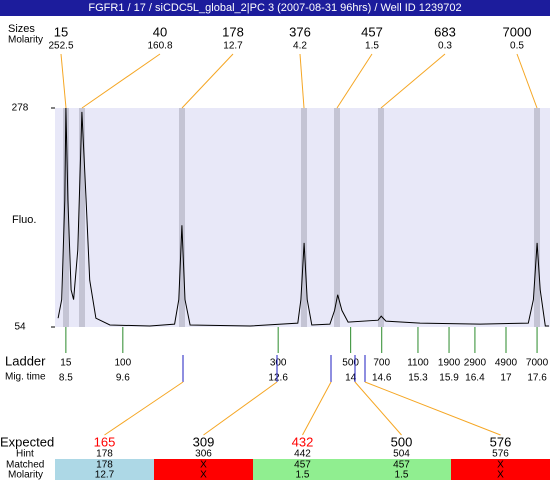 The width and height of the screenshot is (550, 480). Describe the element at coordinates (382, 378) in the screenshot. I see `ladder-time: 14.6` at that location.